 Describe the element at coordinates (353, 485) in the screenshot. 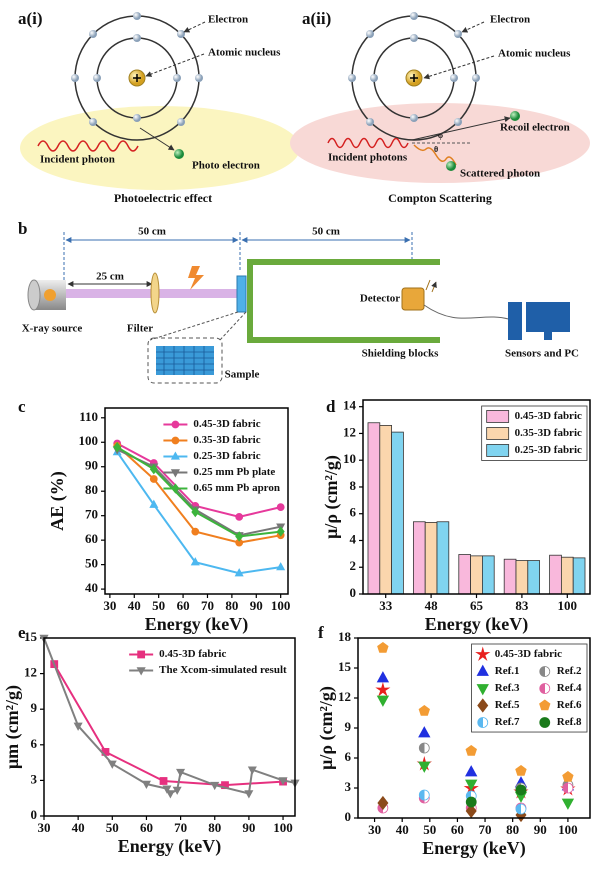

I see `y-tick-label: 8` at that location.